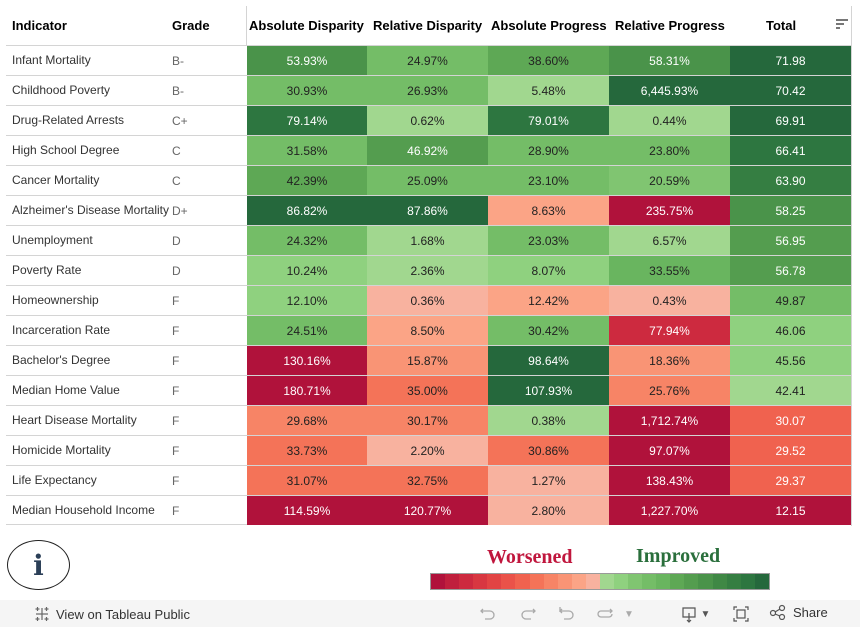 The height and width of the screenshot is (627, 860). I want to click on indicator-cell: Homicide Mortality, so click(61, 450).